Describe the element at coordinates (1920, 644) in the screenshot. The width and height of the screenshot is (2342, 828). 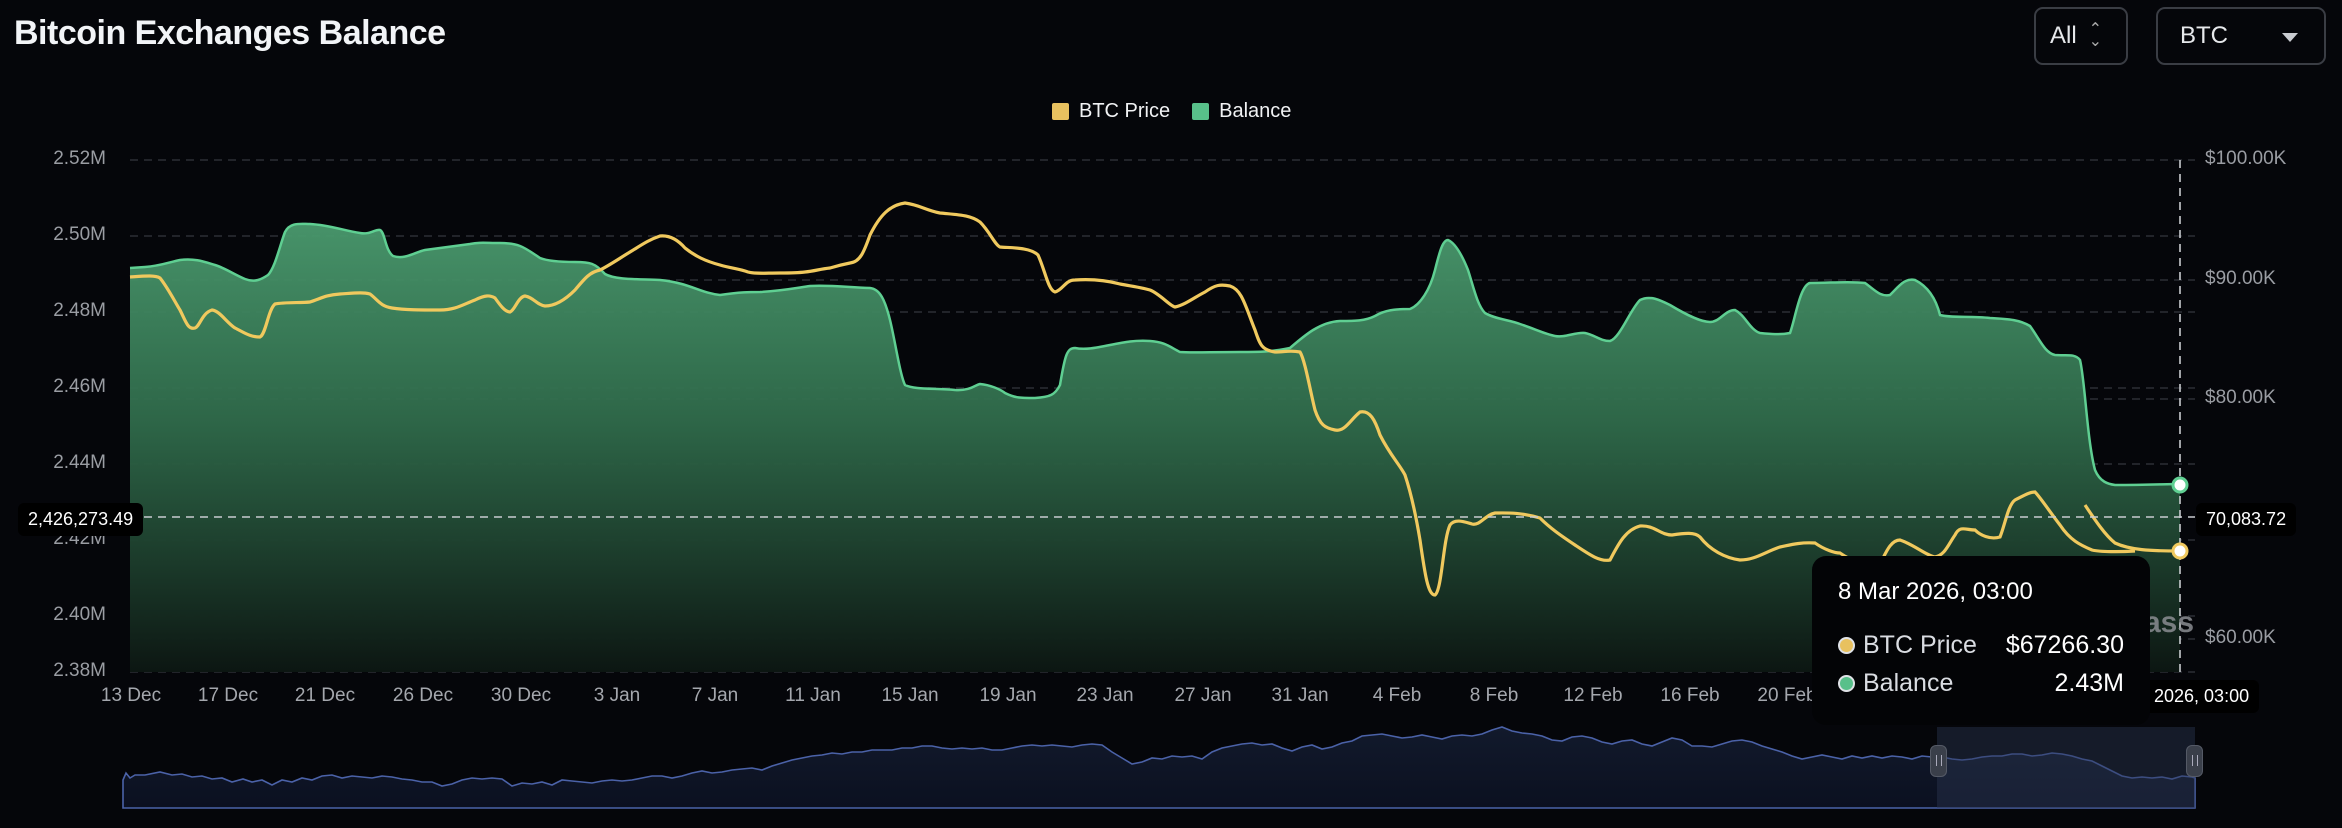
I see `tooltip-label: BTC Price` at that location.